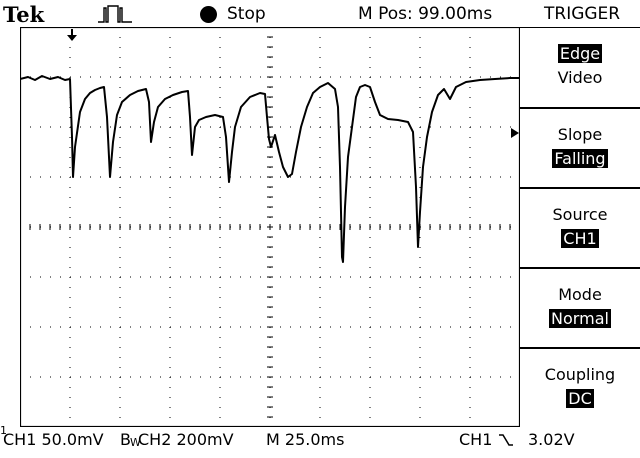 The image size is (640, 458). Describe the element at coordinates (515, 133) in the screenshot. I see `trigger-level-marker-icon` at that location.